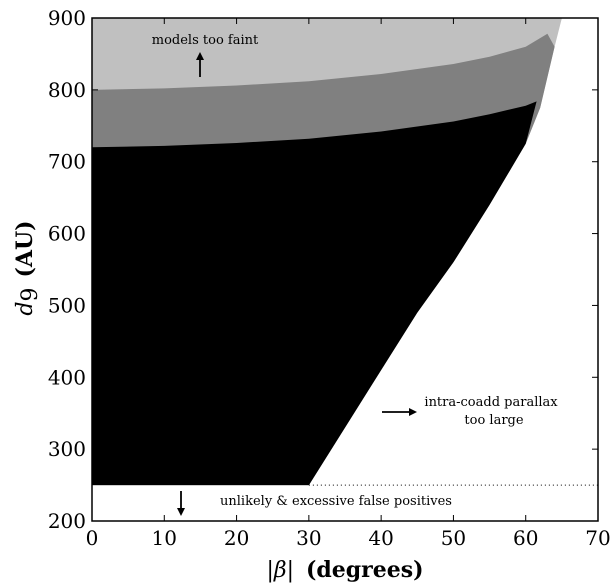  Describe the element at coordinates (308, 538) in the screenshot. I see `x-tick-label: 30` at that location.